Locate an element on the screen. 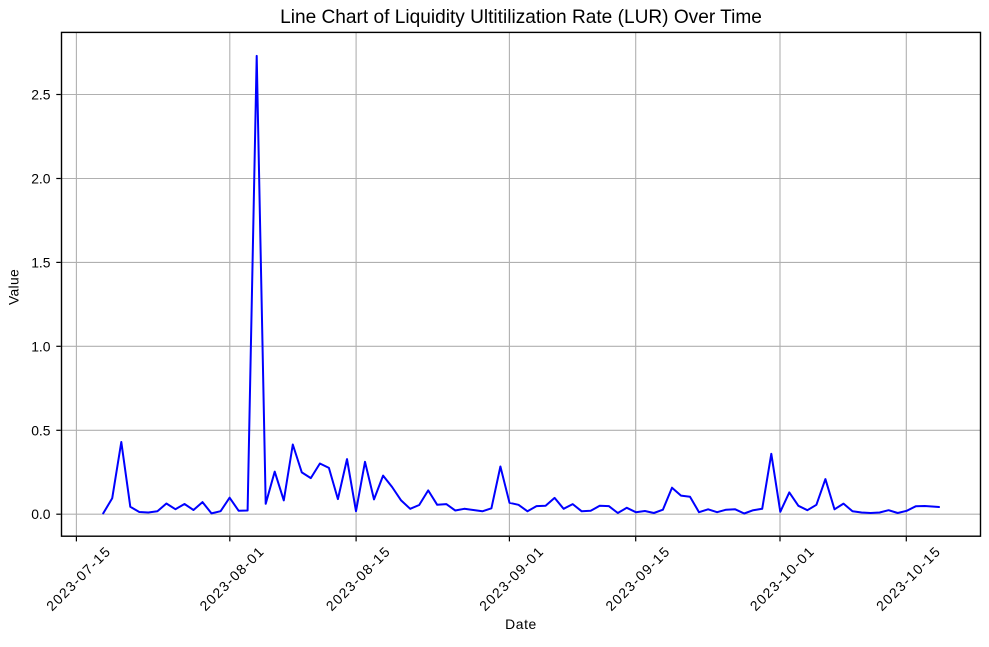 This screenshot has height=647, width=989. svg-text: 1.0 is located at coordinates (41, 346).